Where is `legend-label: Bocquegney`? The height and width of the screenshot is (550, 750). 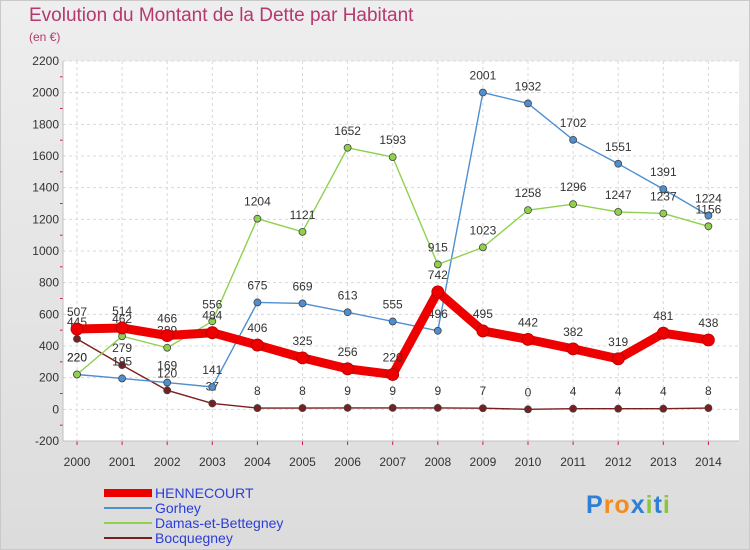
legend-label: Bocquegney is located at coordinates (194, 538).